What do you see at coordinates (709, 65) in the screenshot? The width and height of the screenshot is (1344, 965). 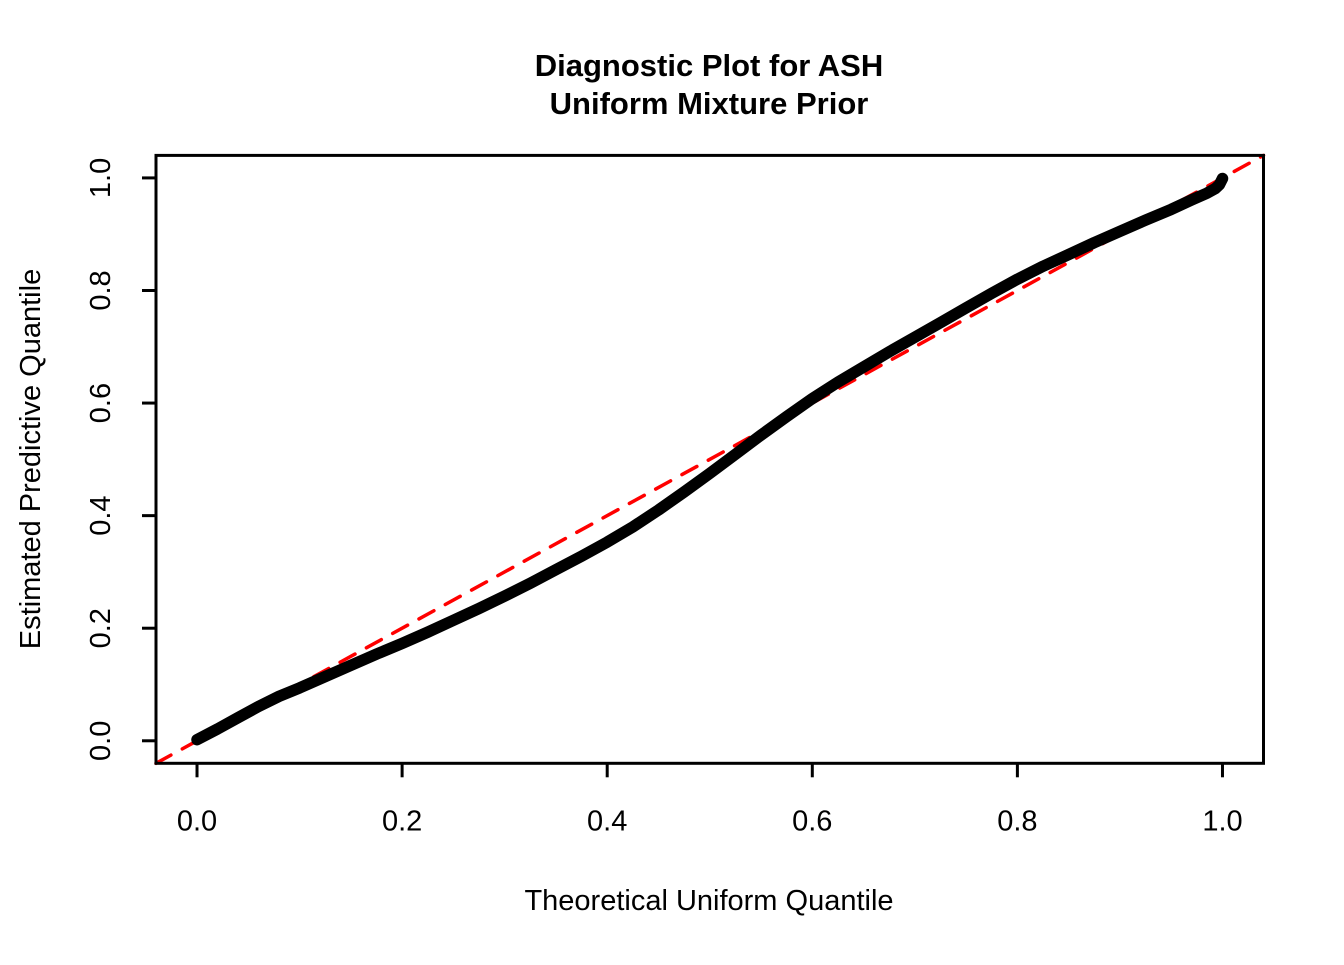 I see `chart-title-line1: Diagnostic Plot for ASH` at bounding box center [709, 65].